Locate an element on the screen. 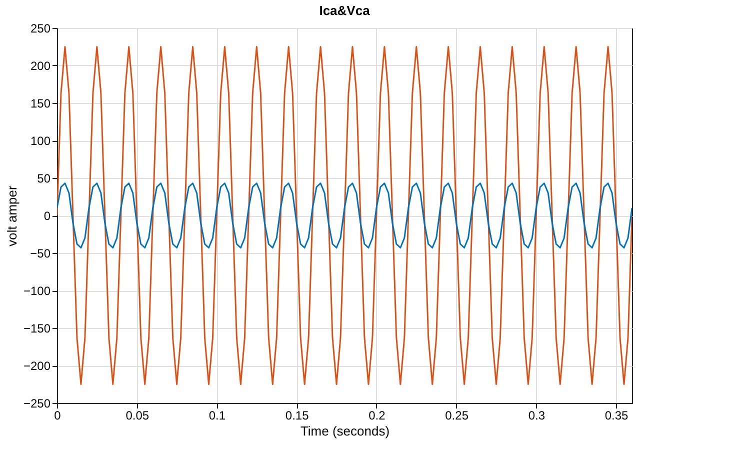 The image size is (742, 464). y-tick-label: 100 is located at coordinates (40, 141).